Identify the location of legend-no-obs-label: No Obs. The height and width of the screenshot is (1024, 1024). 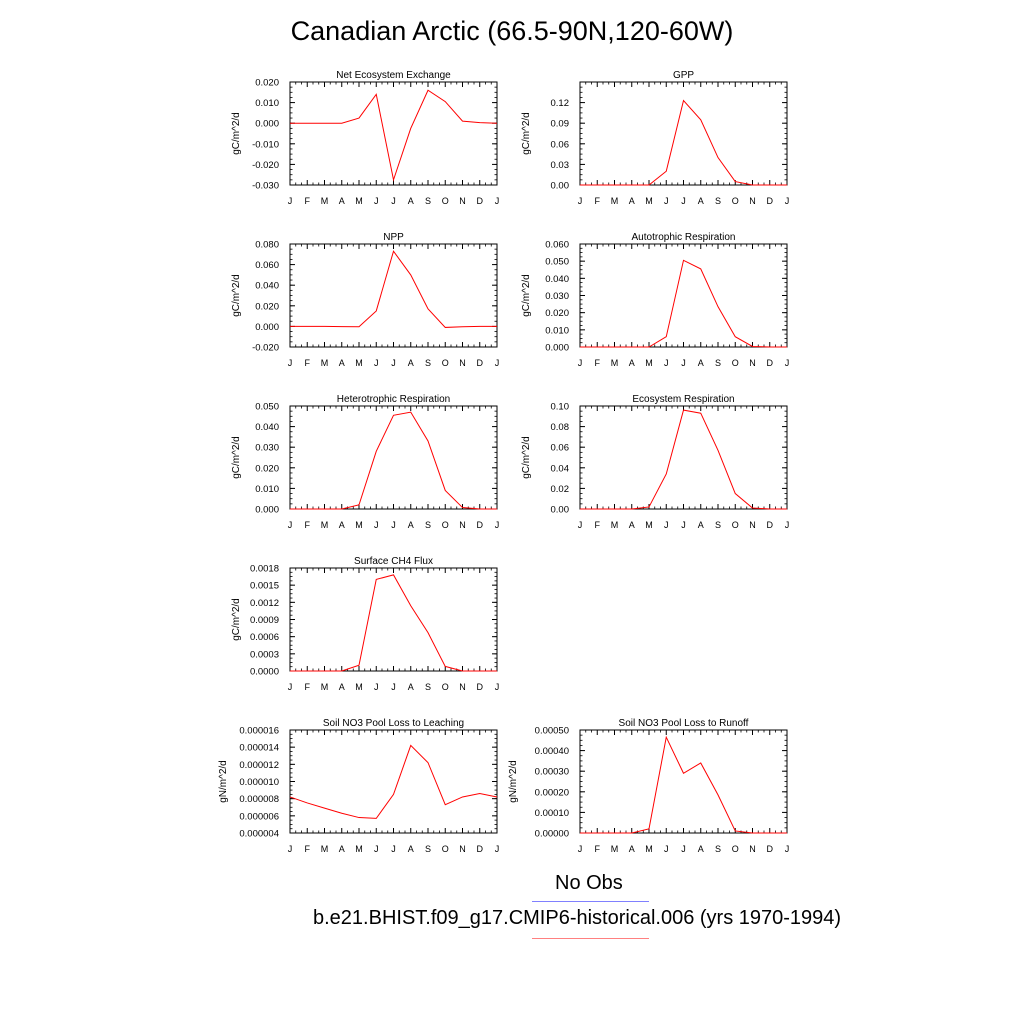
(589, 883).